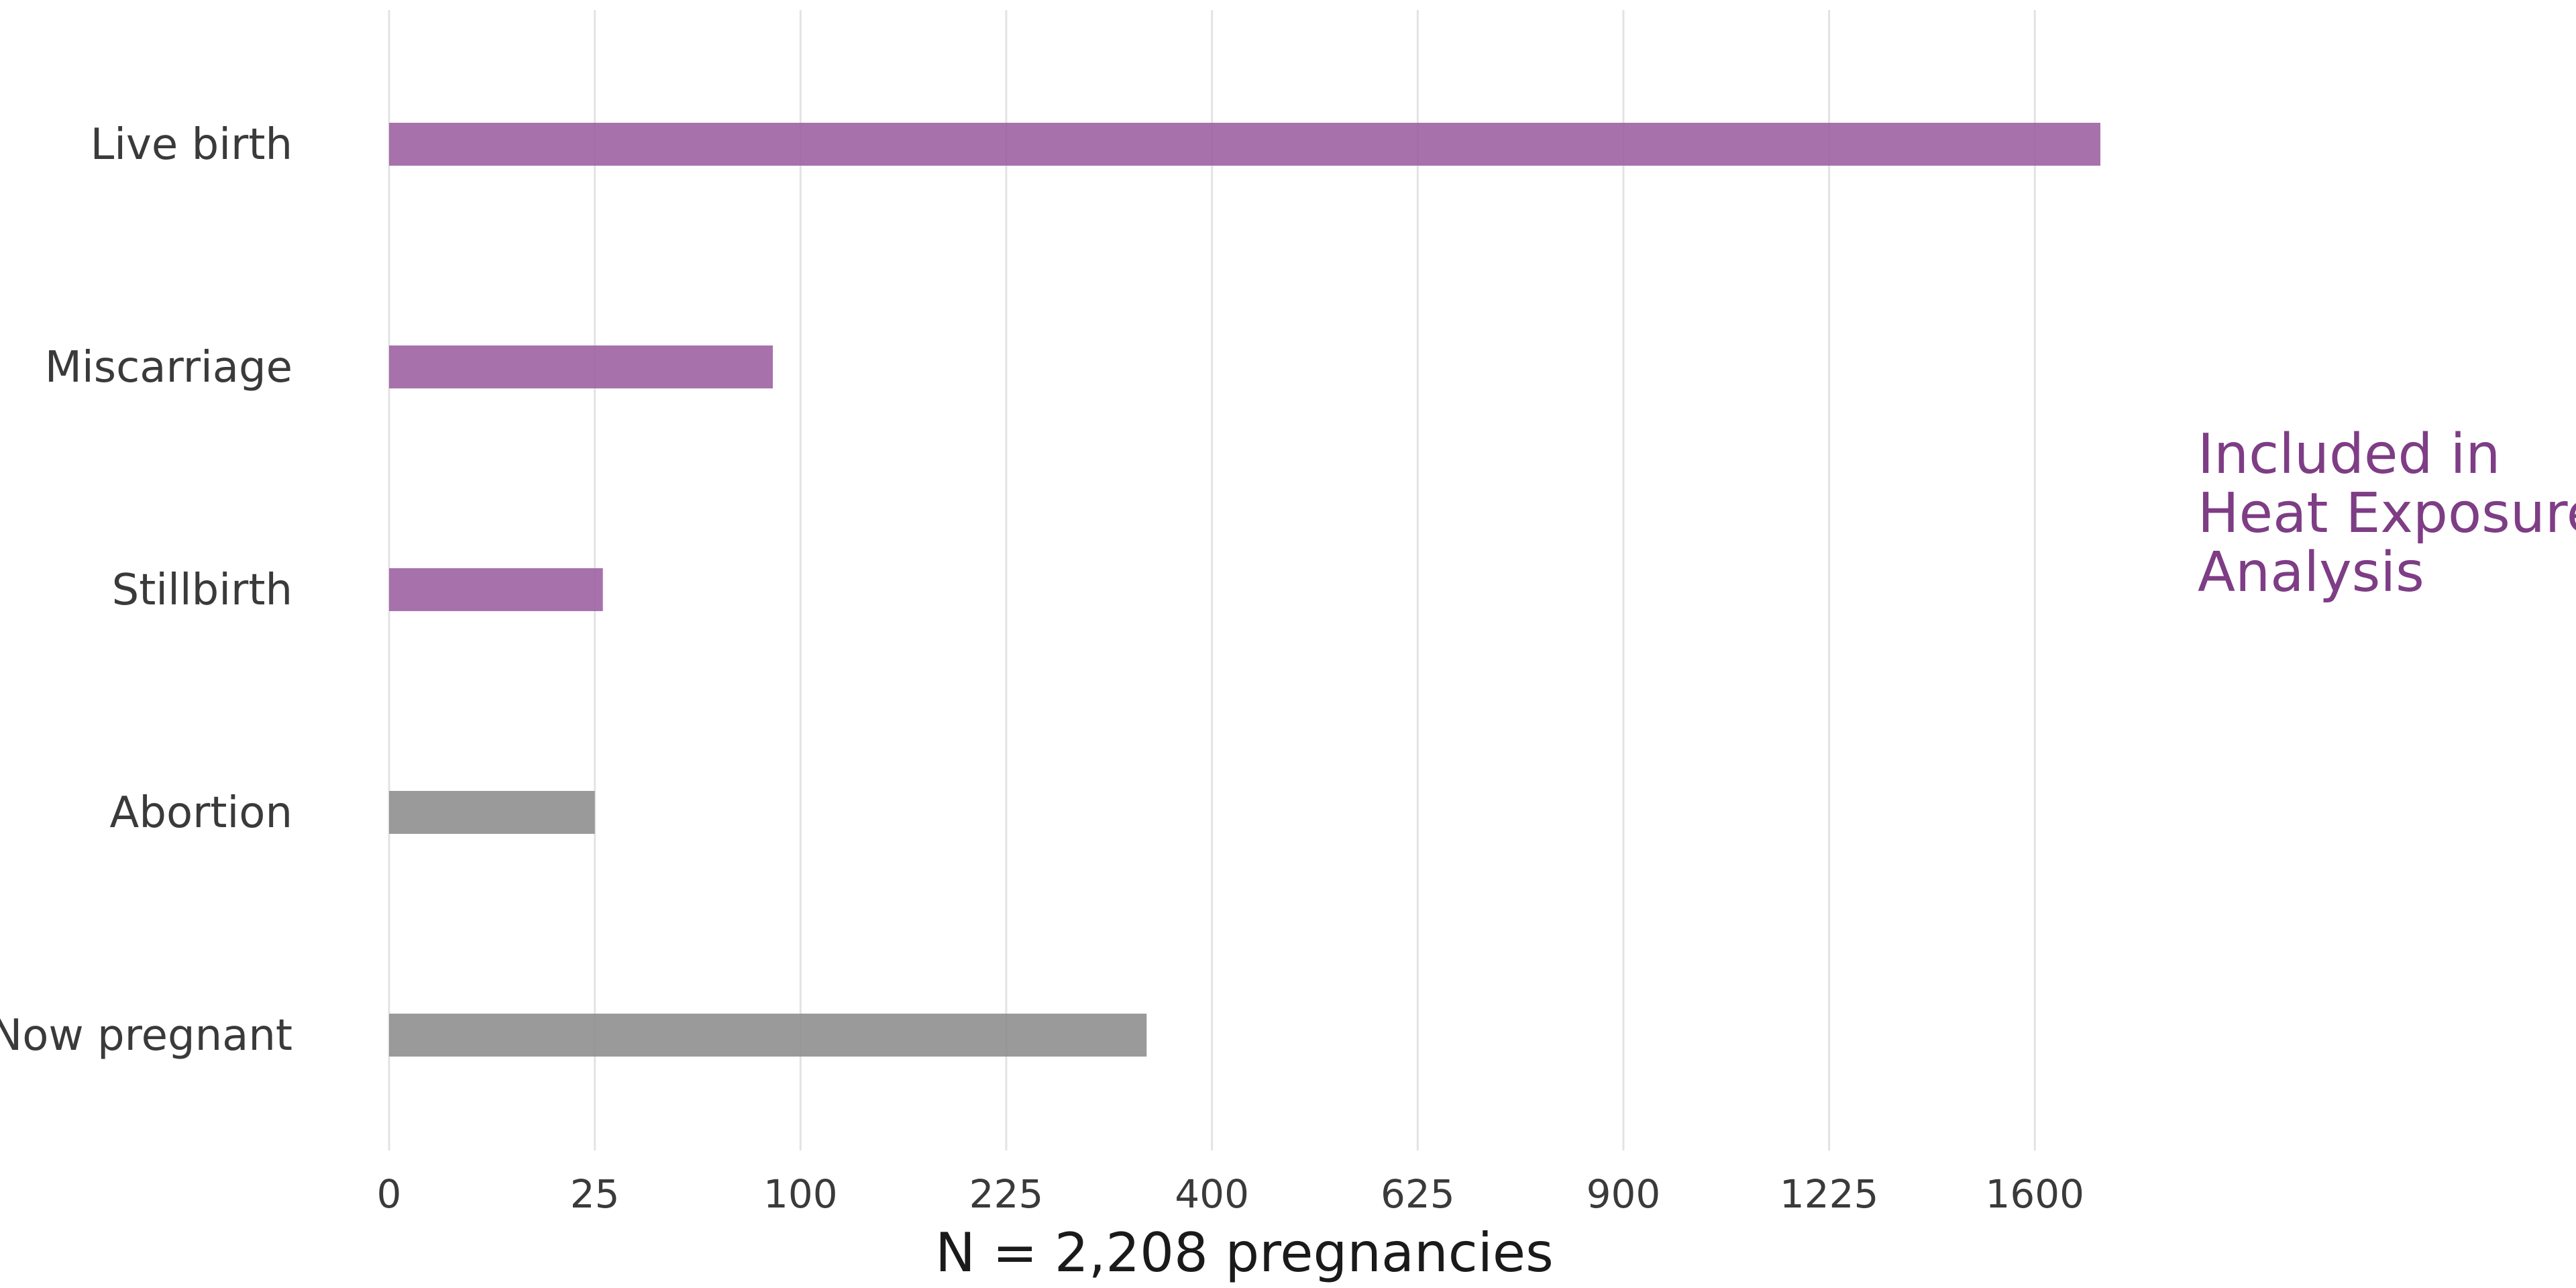 This screenshot has width=2576, height=1288. I want to click on x-axis-label: N = 2,208 pregnancies, so click(1244, 1253).